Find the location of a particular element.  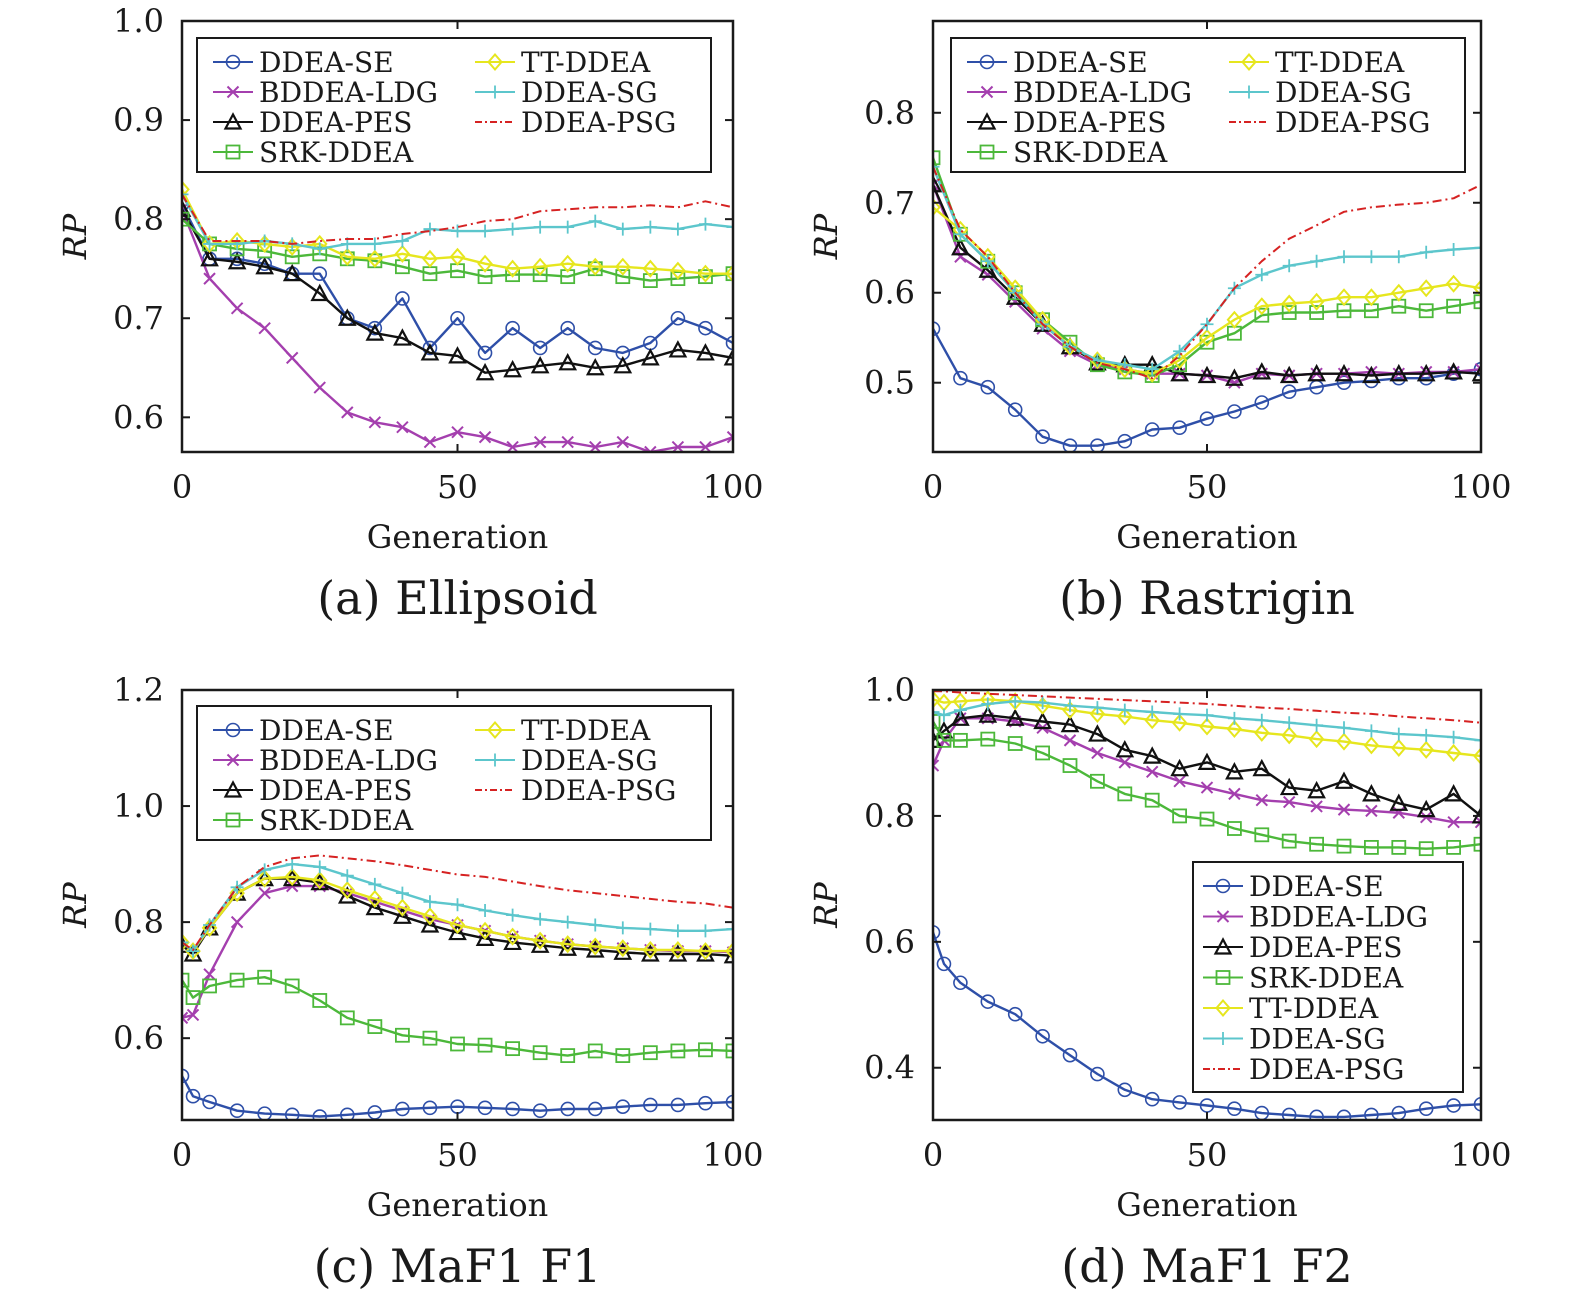

series-line-ddea-pes is located at coordinates (1207, 282).